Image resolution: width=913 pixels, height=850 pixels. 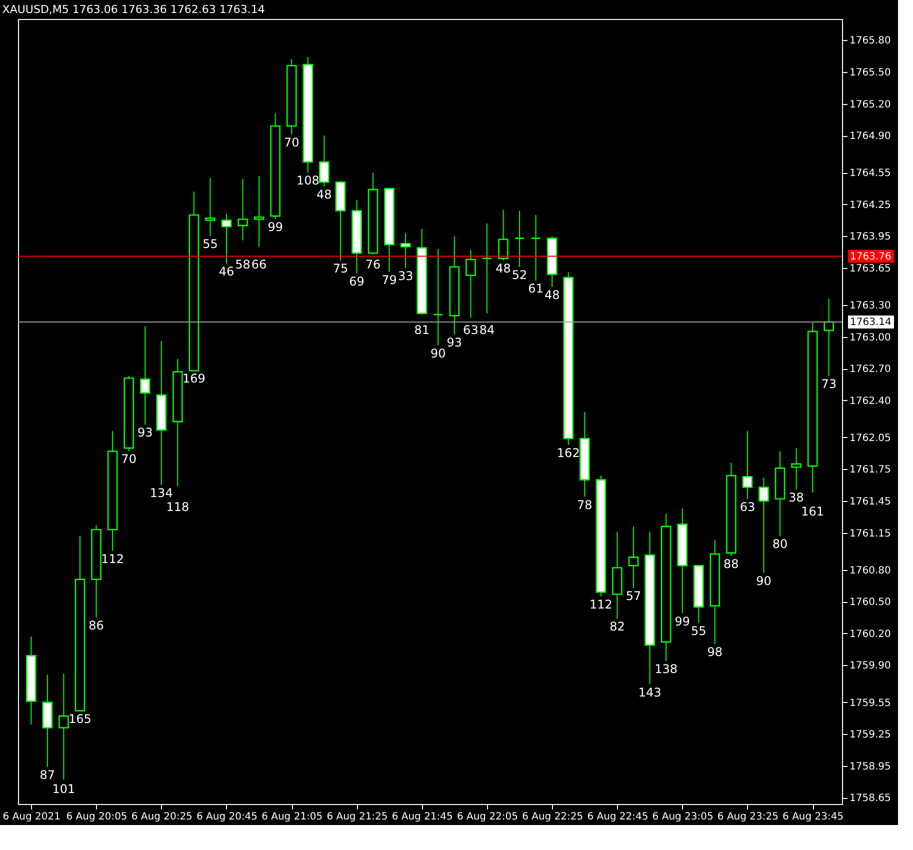 I want to click on y-tick-label: 1761.75, so click(x=870, y=470).